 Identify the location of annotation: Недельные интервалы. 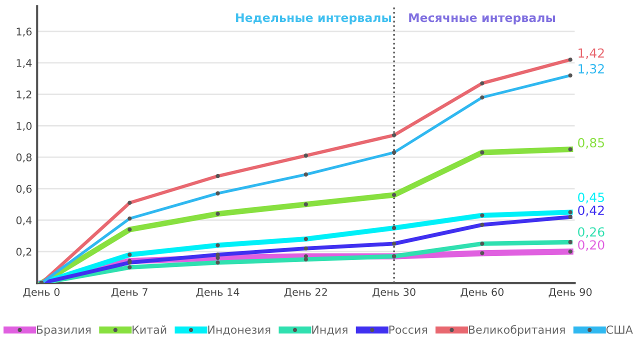
(313, 18).